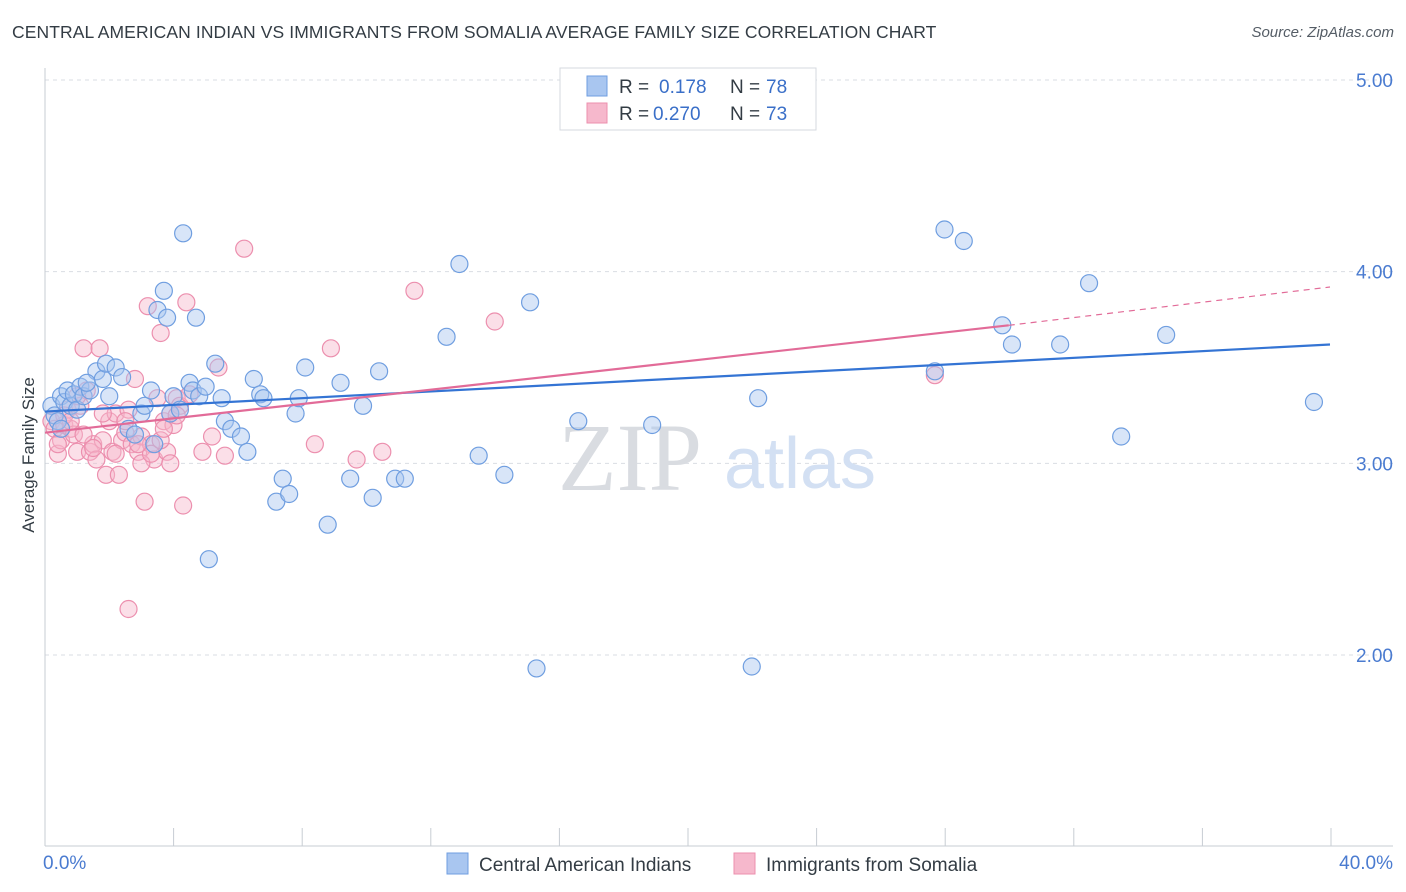  Describe the element at coordinates (872, 865) in the screenshot. I see `bottom-legend-label-pink: Immigrants from Somalia` at that location.